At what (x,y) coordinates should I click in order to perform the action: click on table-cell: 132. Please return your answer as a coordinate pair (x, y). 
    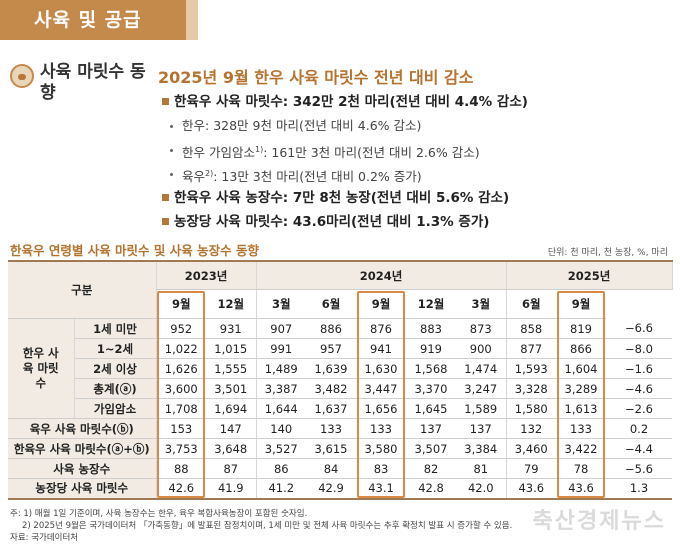
    Looking at the image, I should click on (531, 428).